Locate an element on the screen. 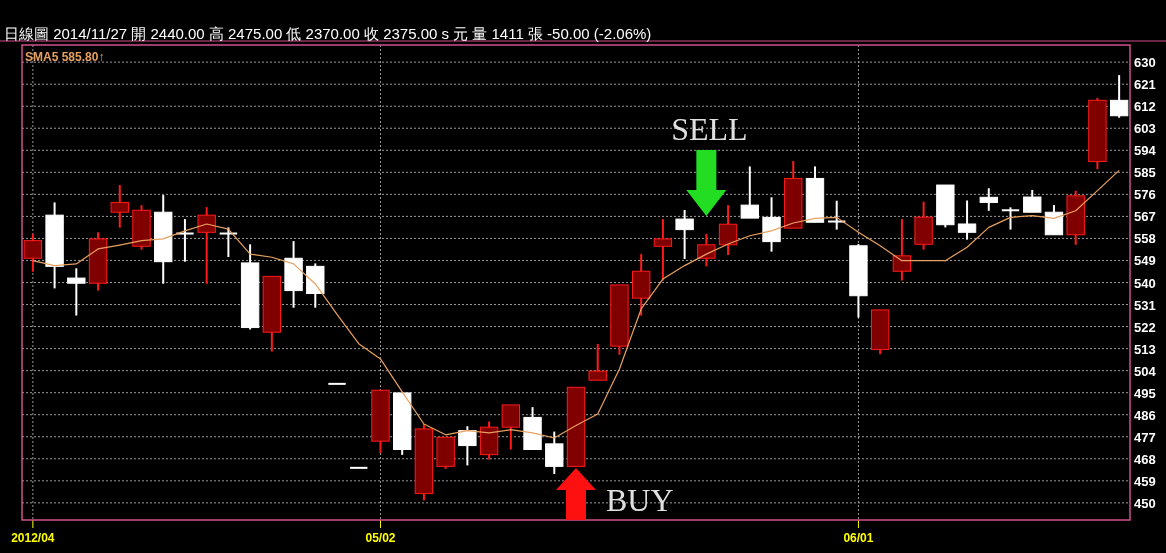  y-tick-label: 558 is located at coordinates (1145, 239).